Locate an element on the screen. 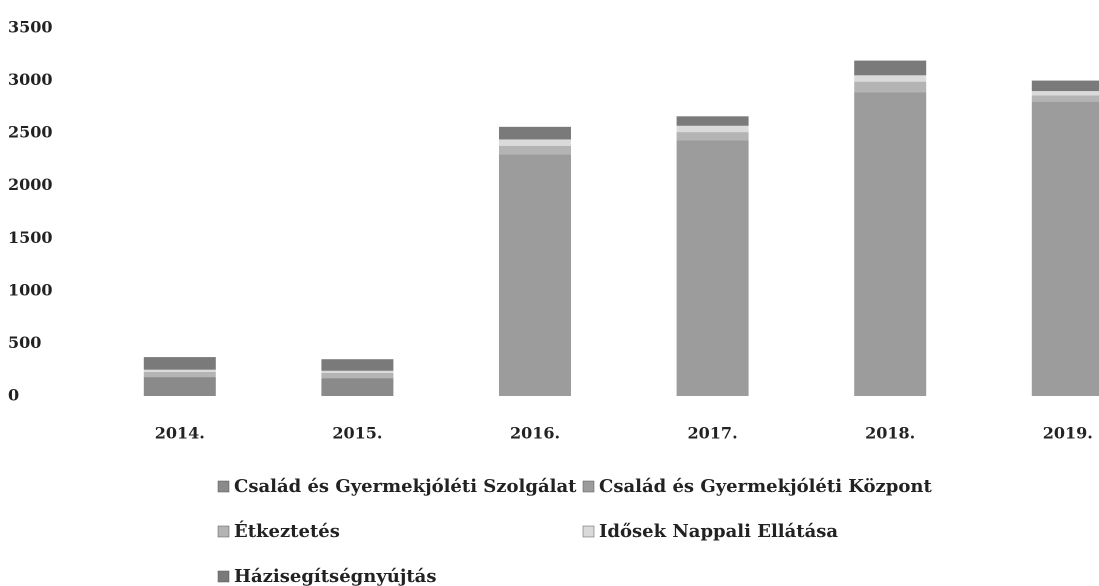 The width and height of the screenshot is (1099, 586). y-tick-label: 1500 is located at coordinates (30, 237).